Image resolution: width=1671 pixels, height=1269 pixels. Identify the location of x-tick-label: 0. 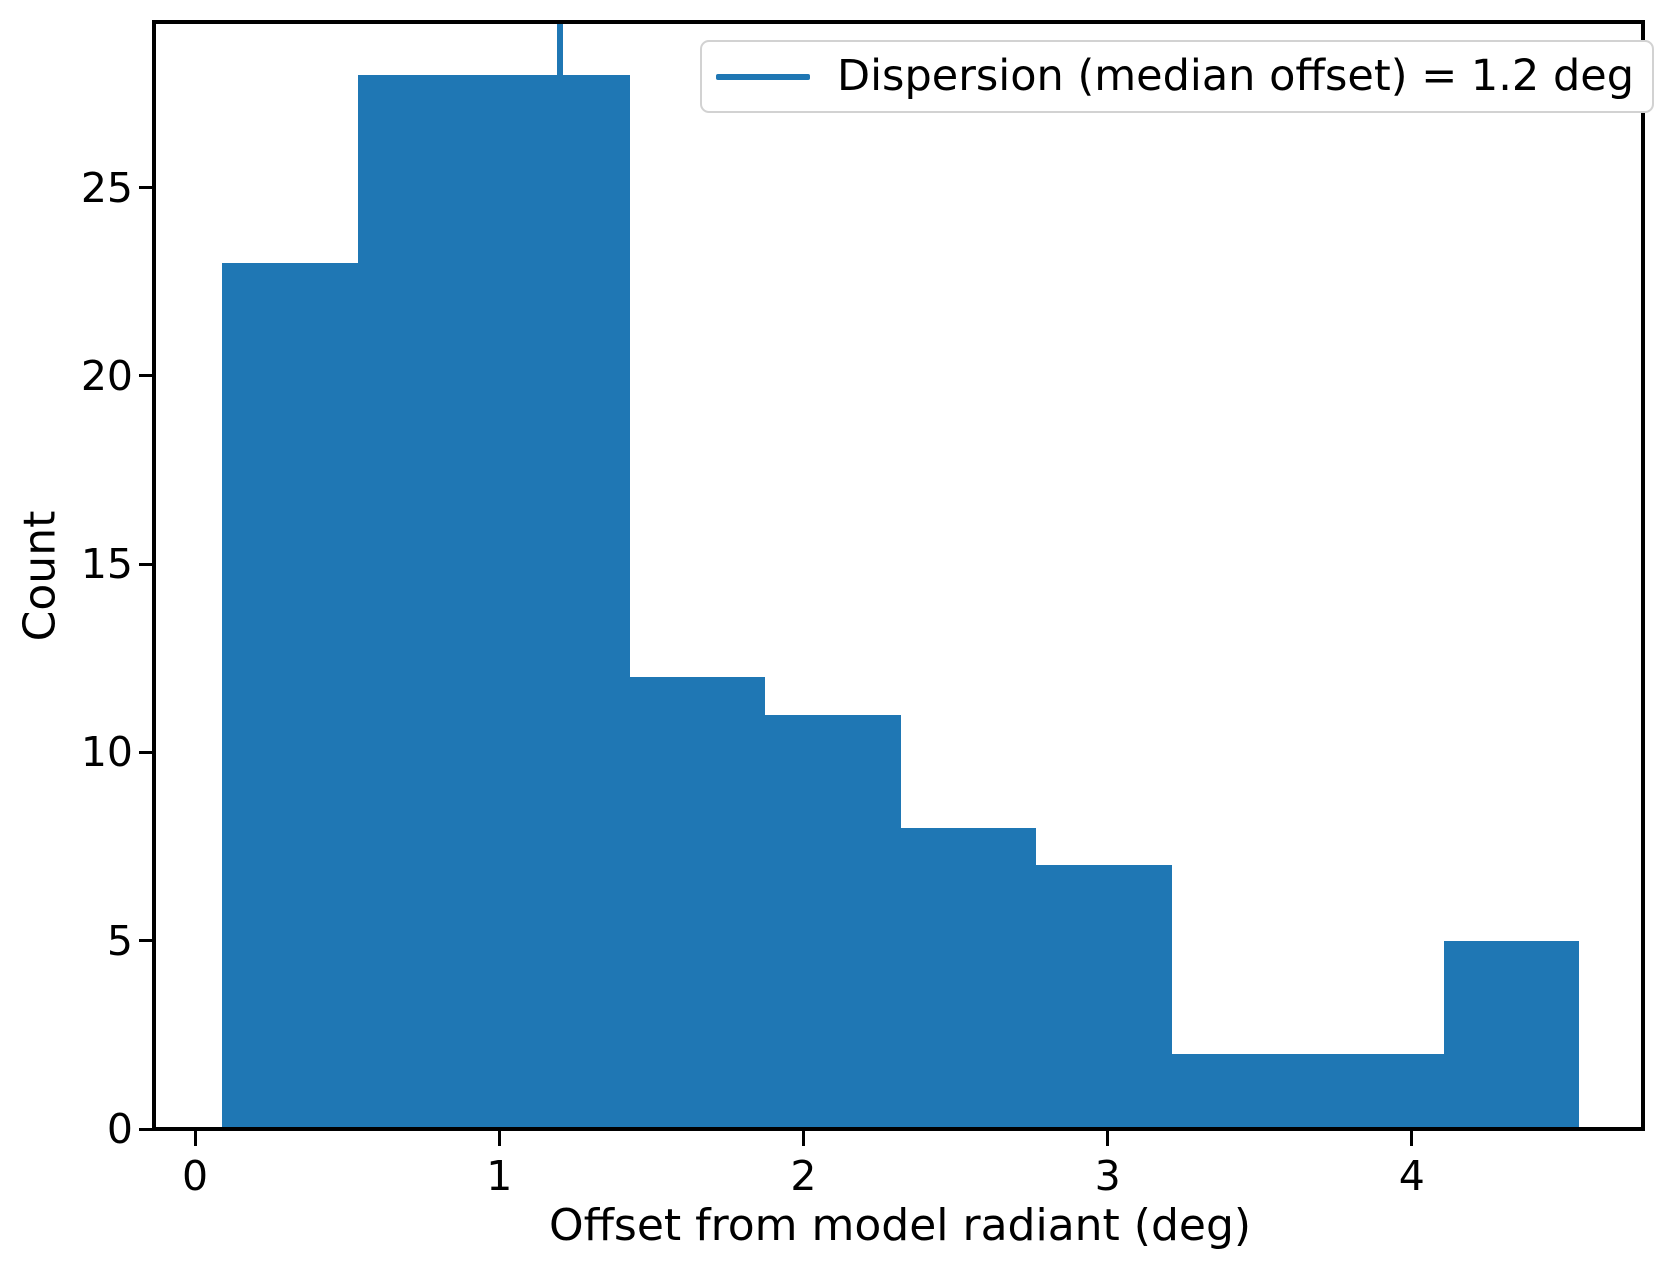
(195, 1176).